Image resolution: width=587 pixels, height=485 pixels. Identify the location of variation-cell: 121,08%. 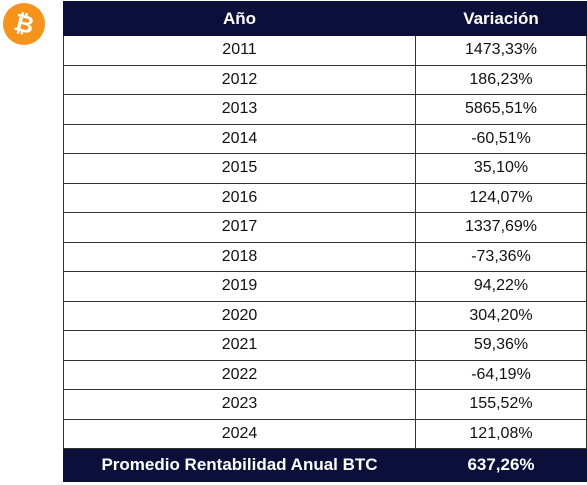
(501, 433).